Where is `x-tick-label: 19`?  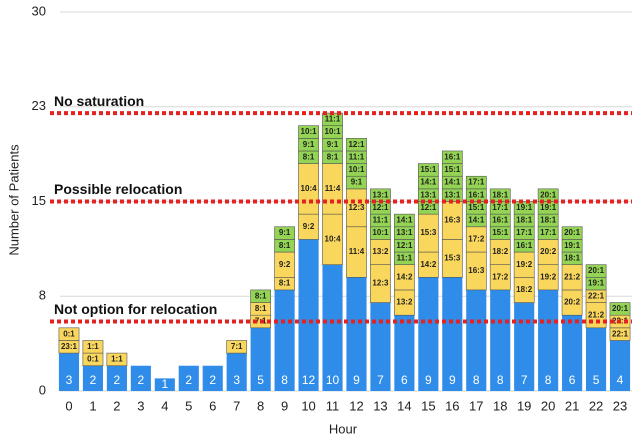 x-tick-label: 19 is located at coordinates (524, 405).